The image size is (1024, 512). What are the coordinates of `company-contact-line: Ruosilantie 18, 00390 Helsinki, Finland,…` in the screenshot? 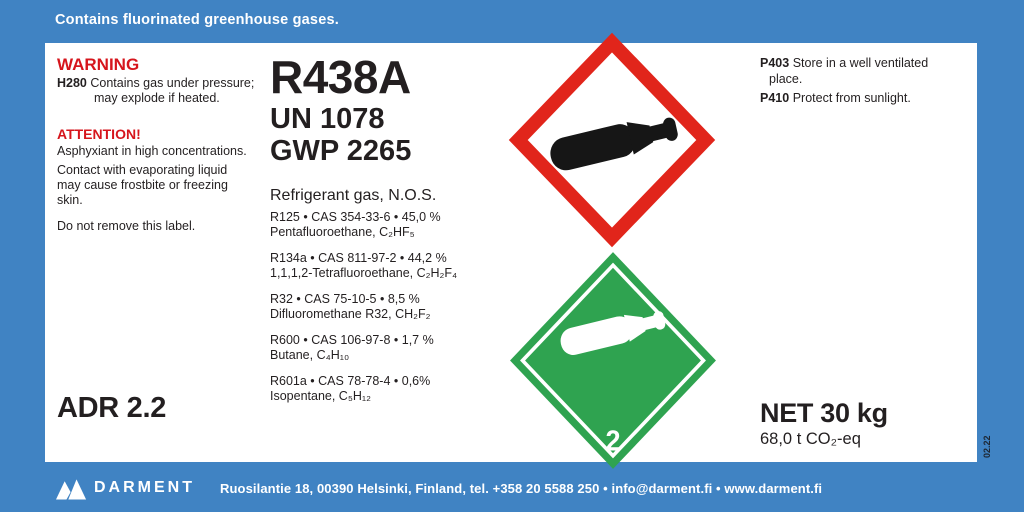 It's located at (521, 488).